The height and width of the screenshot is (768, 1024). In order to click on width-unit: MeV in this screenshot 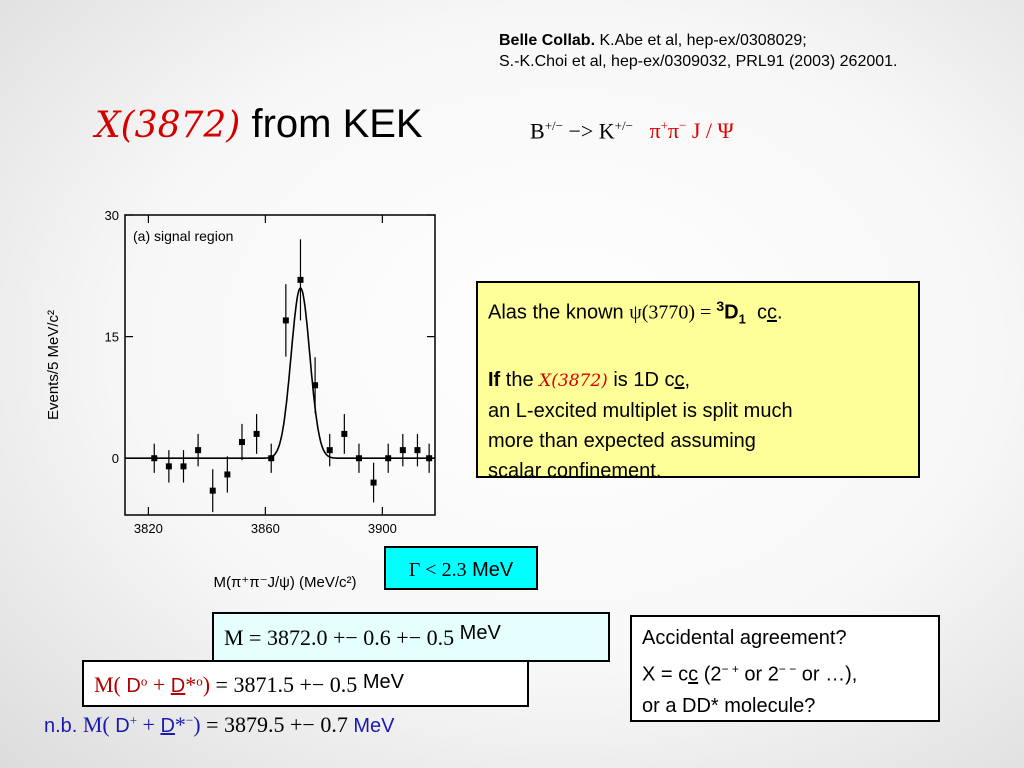, I will do `click(490, 570)`.